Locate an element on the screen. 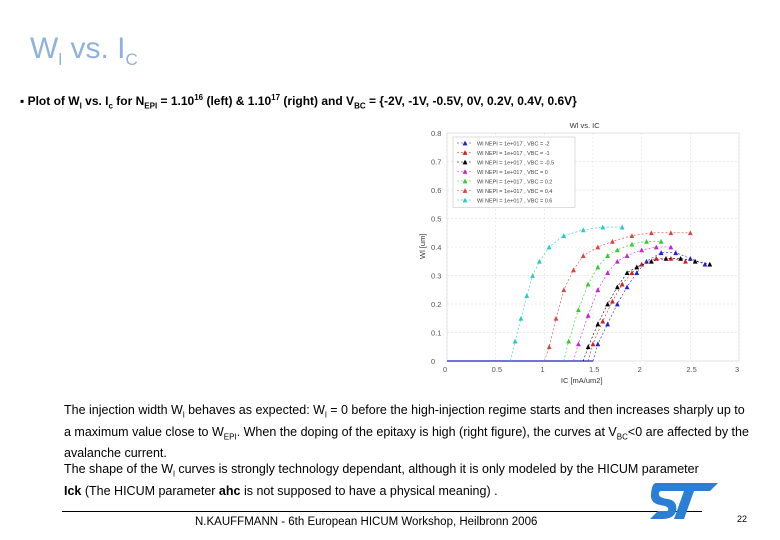 Image resolution: width=780 pixels, height=540 pixels. legend-label: Wl NEPI = 1e+017 , VBC = 0.6 is located at coordinates (514, 202).